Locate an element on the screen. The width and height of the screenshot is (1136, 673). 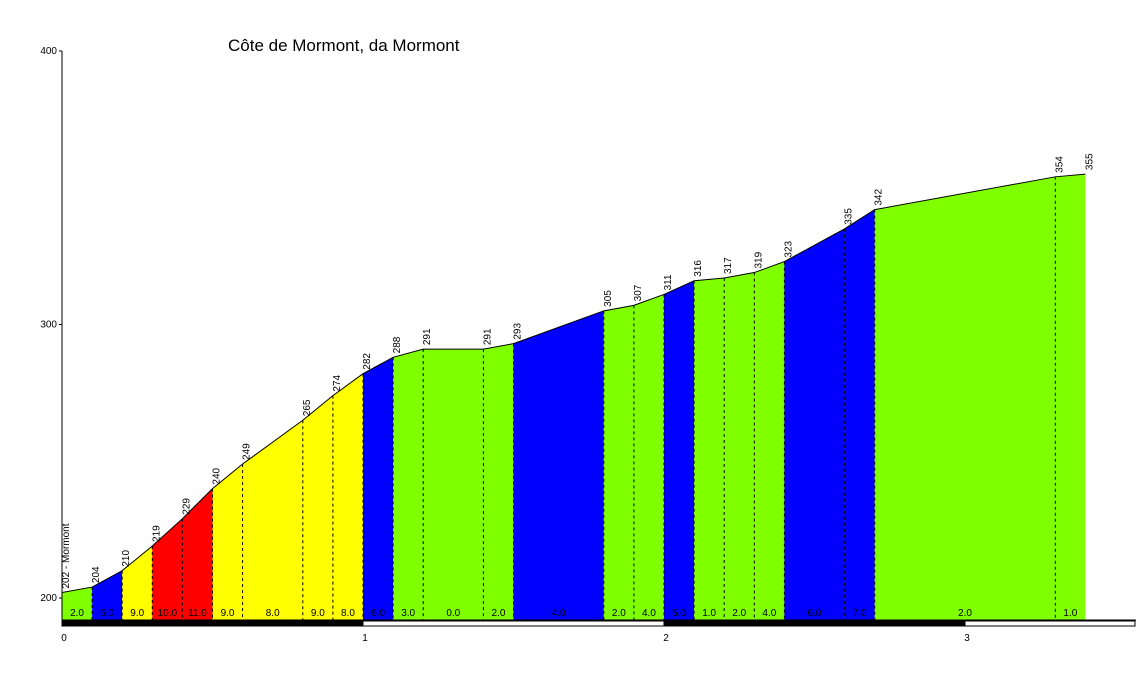
gradient-label-9: 6.0 is located at coordinates (378, 613).